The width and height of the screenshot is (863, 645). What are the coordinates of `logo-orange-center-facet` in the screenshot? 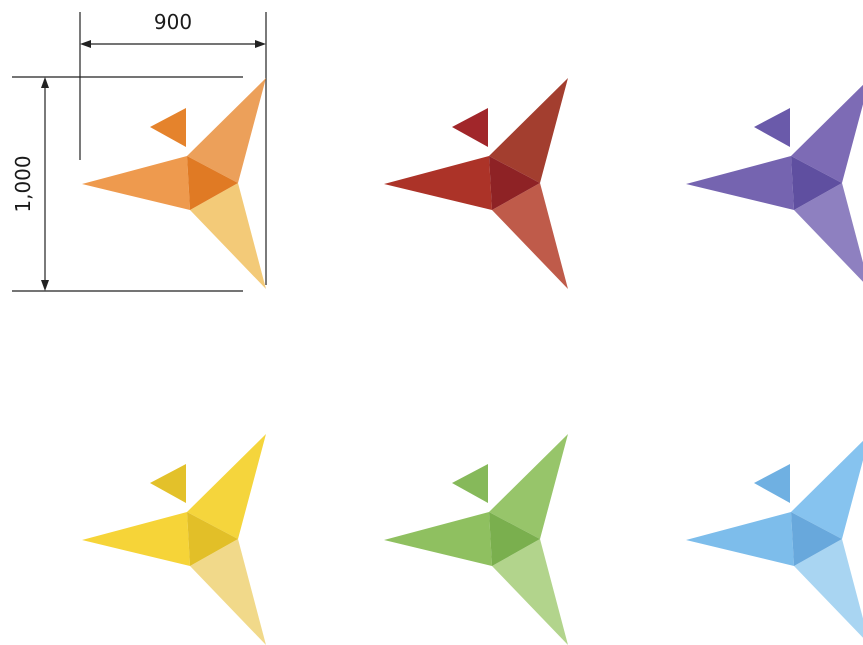 It's located at (212, 183).